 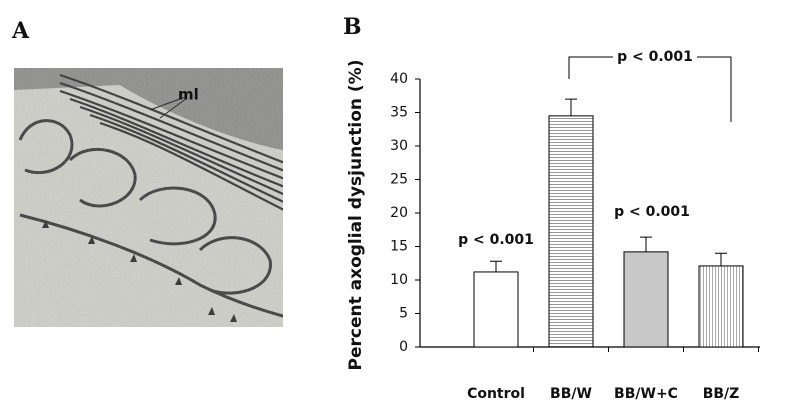 What do you see at coordinates (399, 113) in the screenshot?
I see `y-tick-label: 35` at bounding box center [399, 113].